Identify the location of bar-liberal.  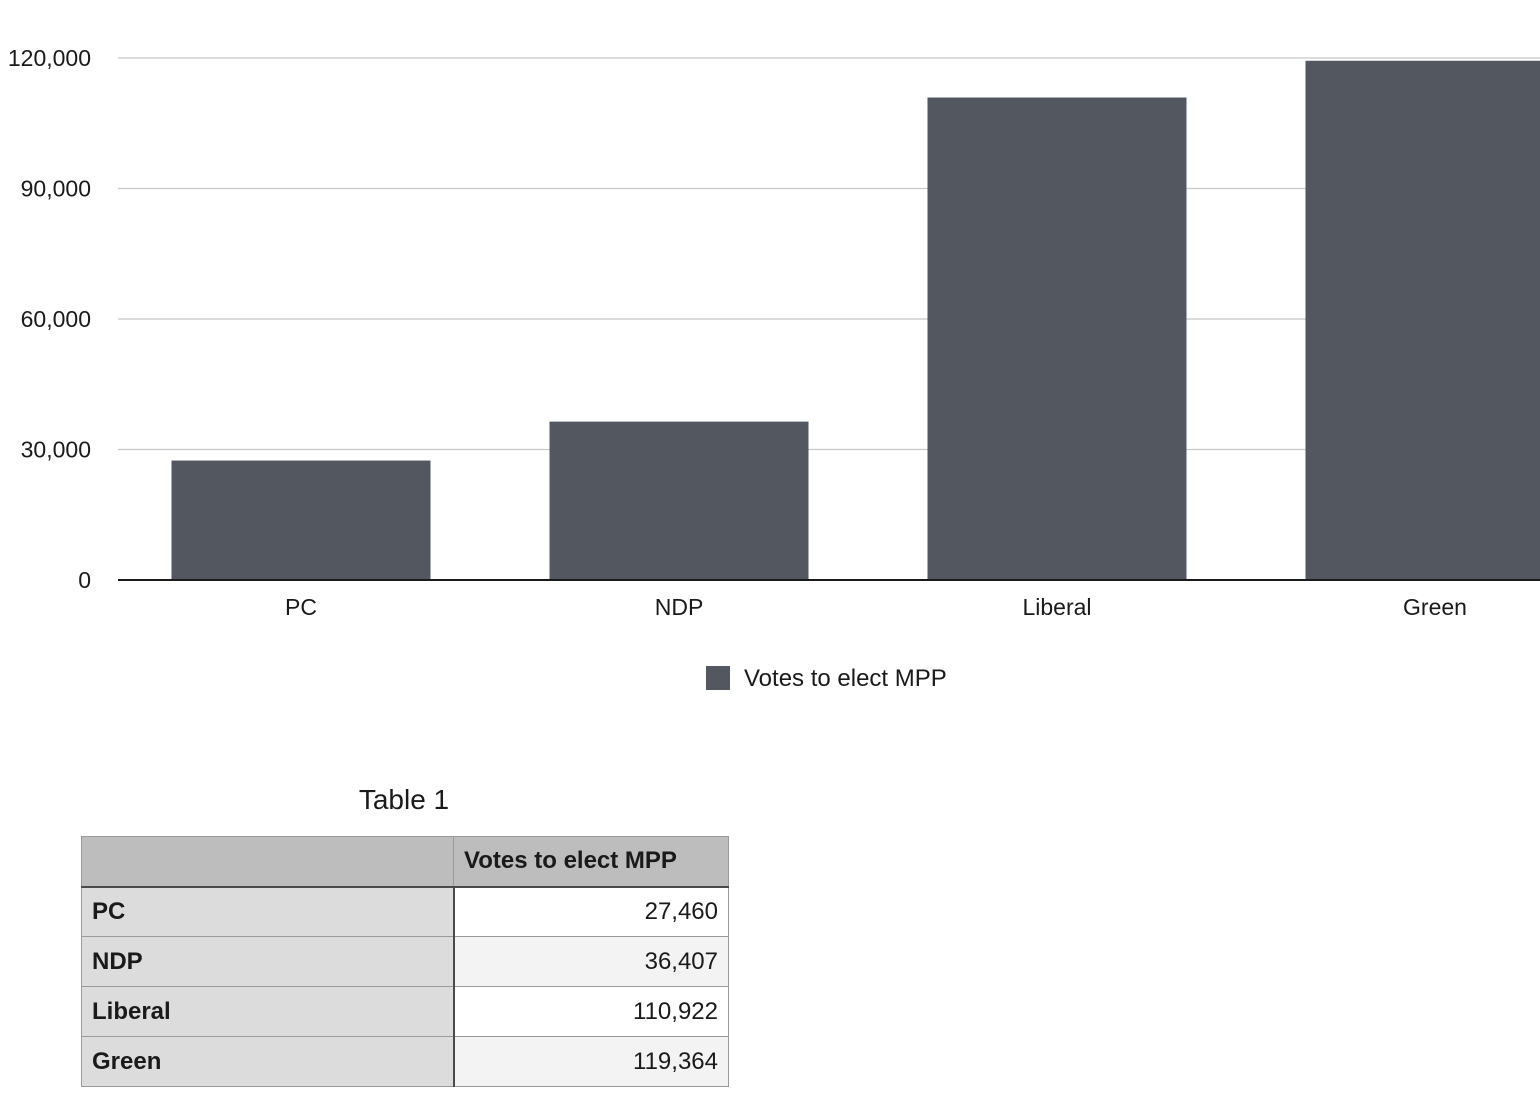
(1057, 338).